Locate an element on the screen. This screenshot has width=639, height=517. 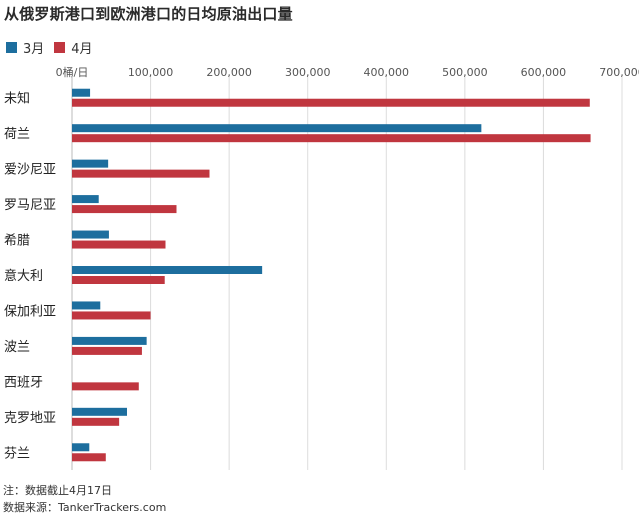
x-tick-label: 300,000 is located at coordinates (308, 72).